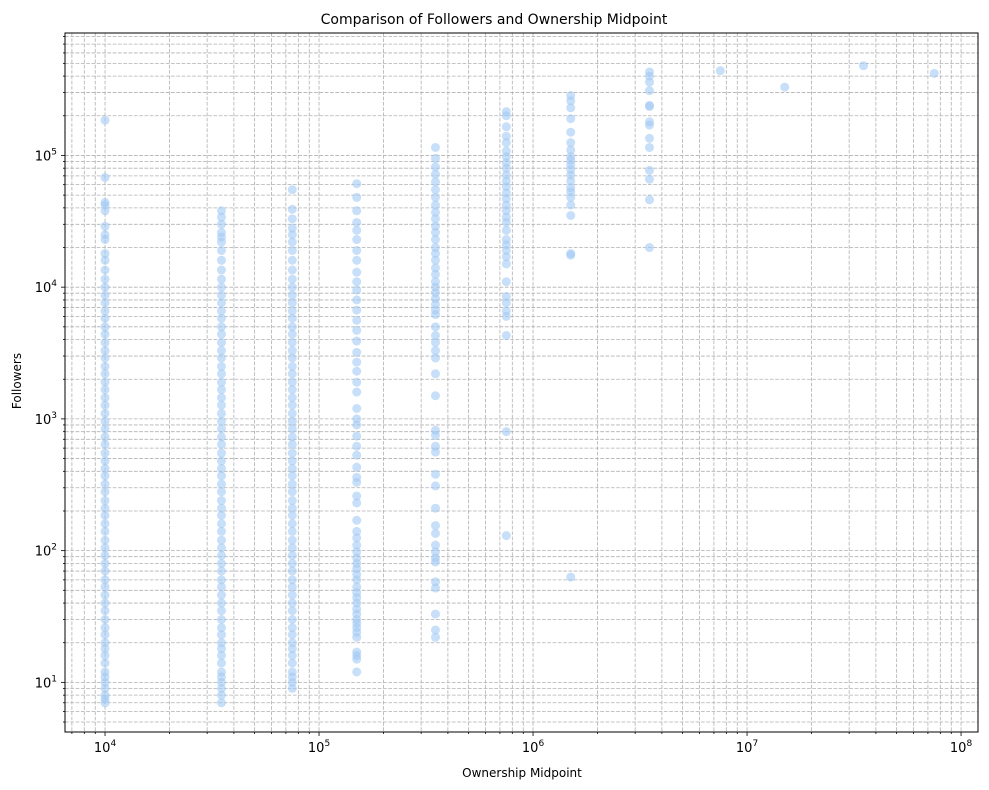 The width and height of the screenshot is (989, 790). Describe the element at coordinates (46, 682) in the screenshot. I see `y-tick-label: 101` at that location.